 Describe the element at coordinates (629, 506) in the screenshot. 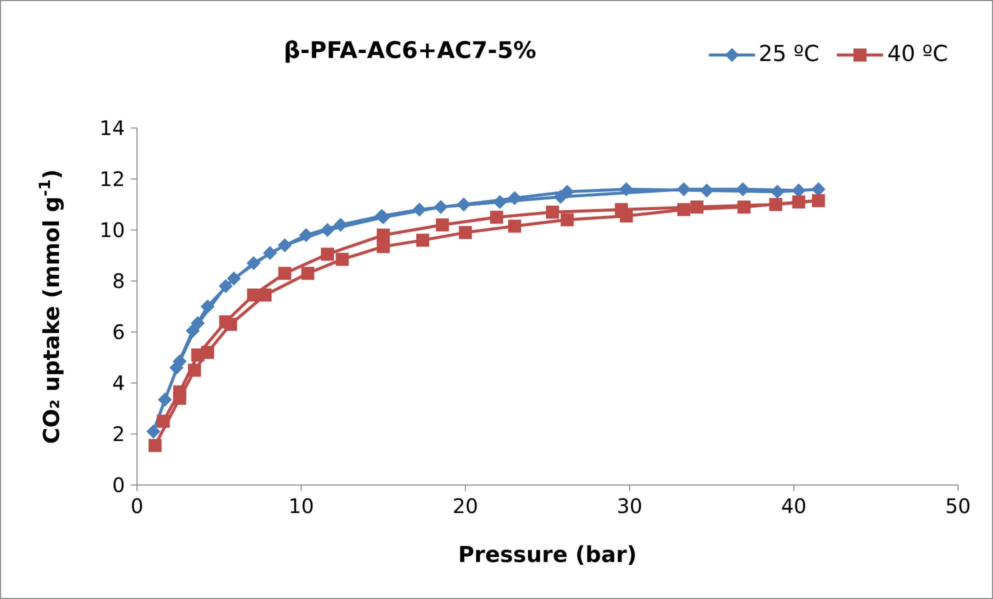

I see `x-tick-label: 30` at that location.